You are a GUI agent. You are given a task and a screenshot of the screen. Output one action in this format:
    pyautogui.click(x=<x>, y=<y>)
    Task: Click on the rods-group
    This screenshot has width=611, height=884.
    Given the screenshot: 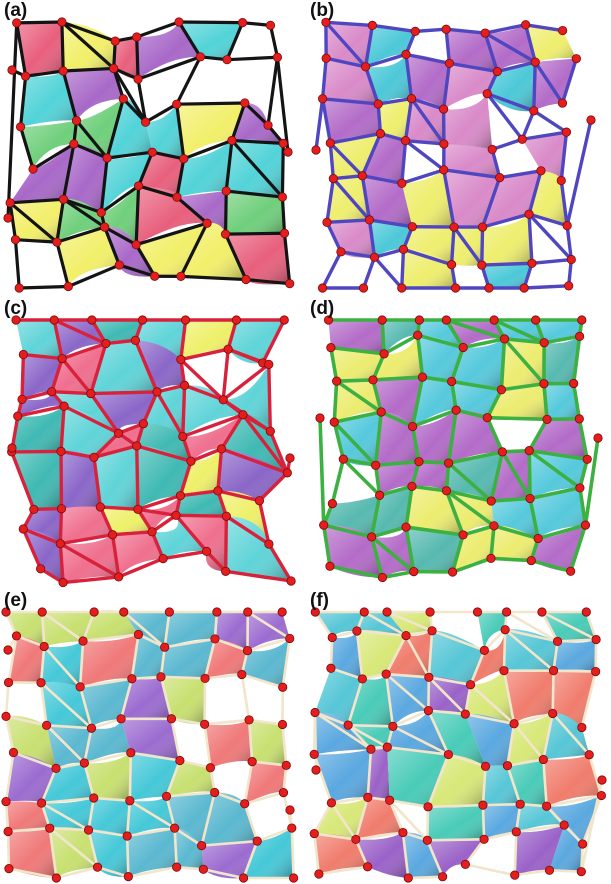 What is the action you would take?
    pyautogui.click(x=149, y=745)
    